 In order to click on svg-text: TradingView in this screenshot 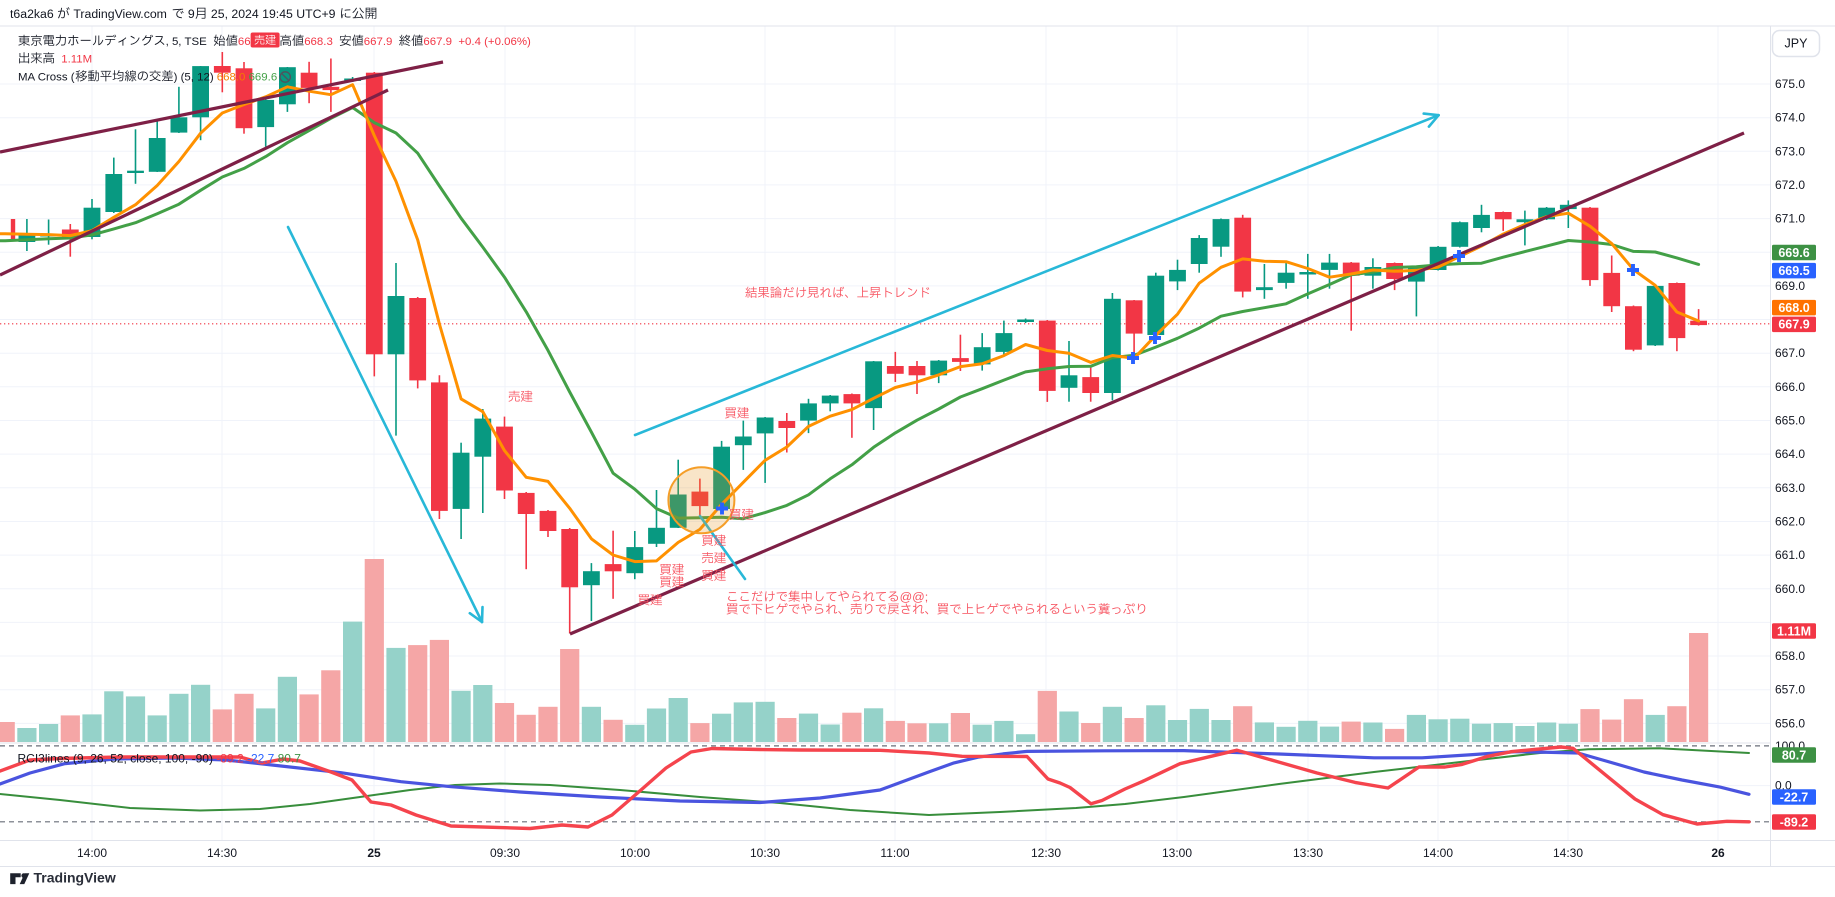, I will do `click(75, 878)`.